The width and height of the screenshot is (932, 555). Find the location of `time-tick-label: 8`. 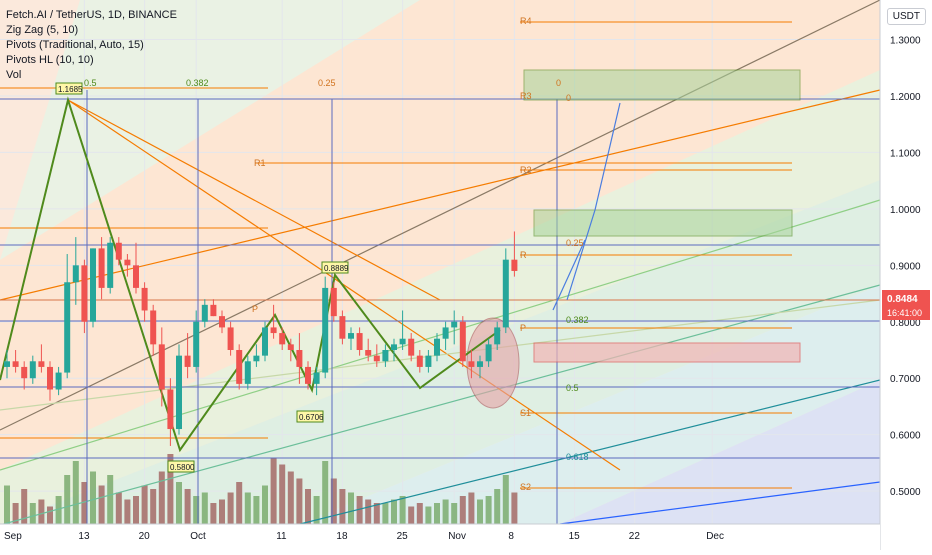

time-tick-label: 8 is located at coordinates (511, 536).